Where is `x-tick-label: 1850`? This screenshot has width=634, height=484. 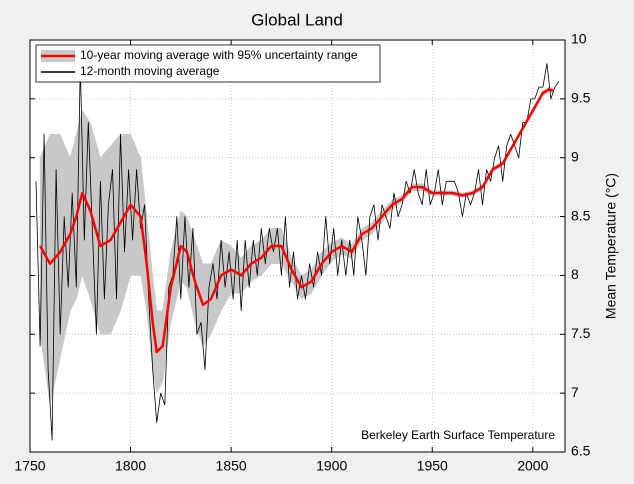 x-tick-label: 1850 is located at coordinates (231, 466).